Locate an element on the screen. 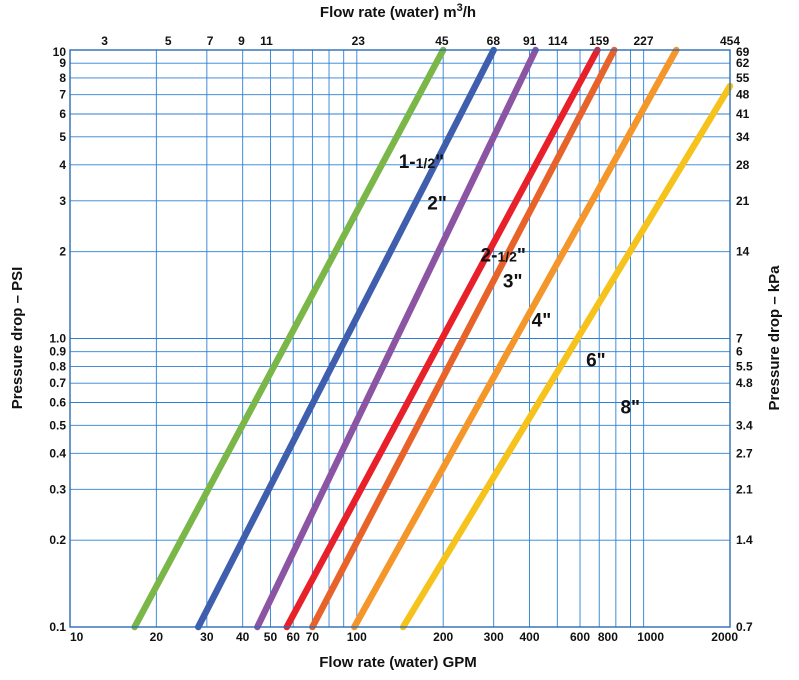 The image size is (799, 680). x-tick-label: 600 is located at coordinates (580, 637).